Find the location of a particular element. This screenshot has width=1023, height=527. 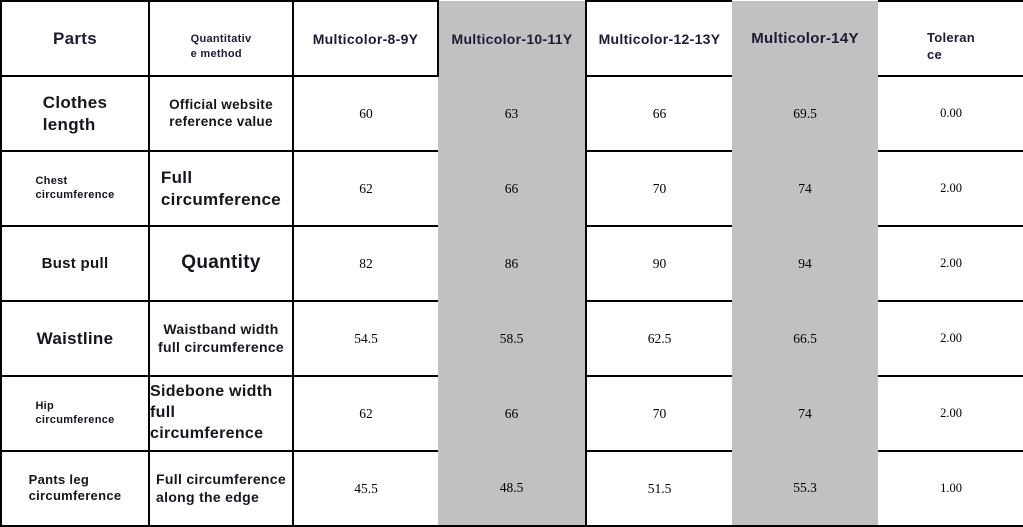

value-cell: 54.5 is located at coordinates (365, 339).